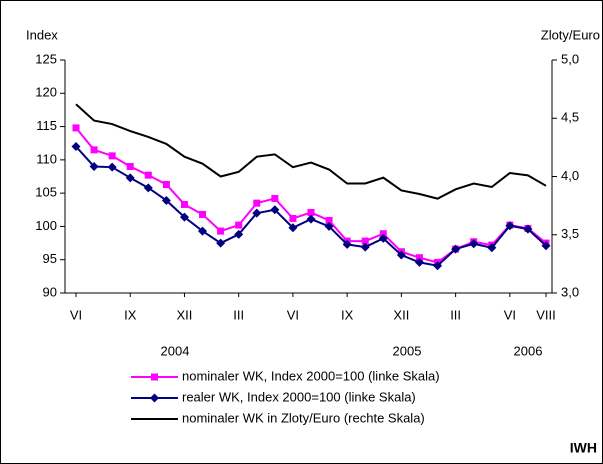 Image resolution: width=603 pixels, height=464 pixels. Describe the element at coordinates (570, 175) in the screenshot. I see `y2-tick-label: 4,0` at that location.